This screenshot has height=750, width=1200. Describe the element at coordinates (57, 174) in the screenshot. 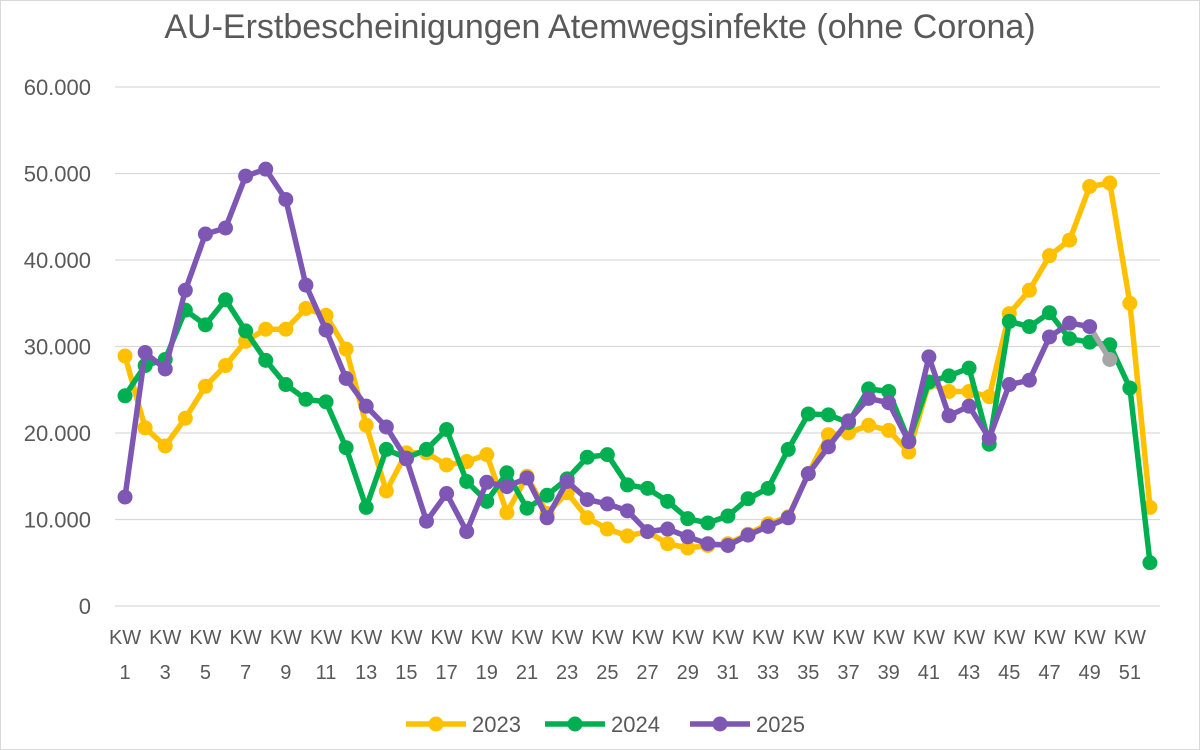

I see `y-tick-label: 50.000` at that location.